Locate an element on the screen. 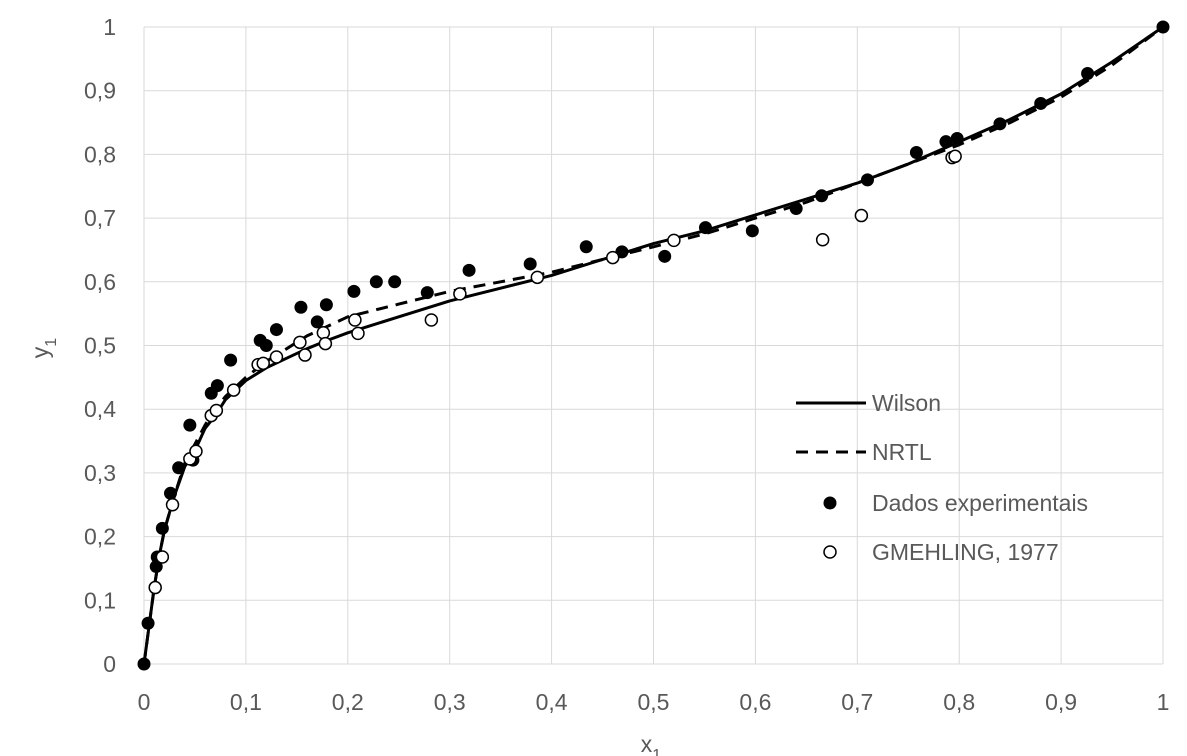  y-axis-ticks: 0 0,1 0,2 0,3 0,4 0,5 0,6 0,7 0,8 0,9 1 is located at coordinates (100, 345).